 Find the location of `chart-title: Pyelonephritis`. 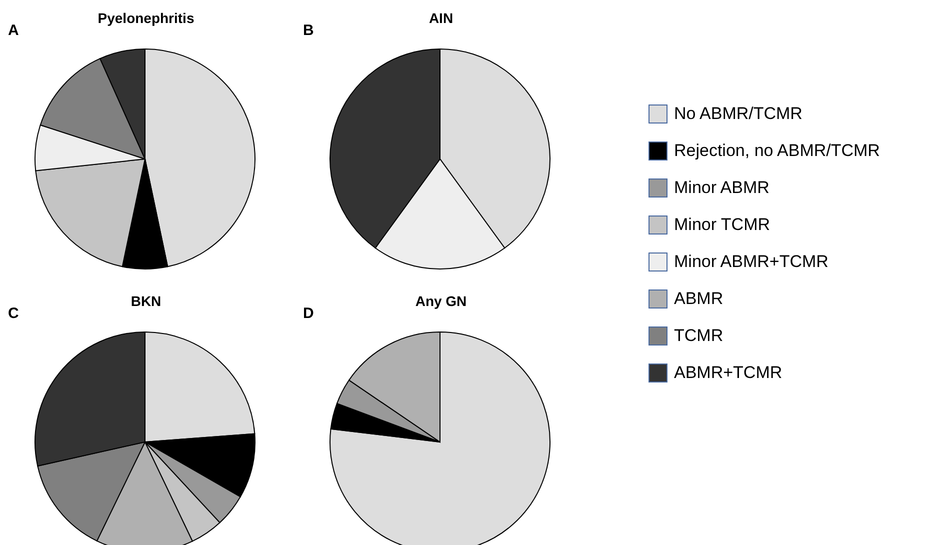

chart-title: Pyelonephritis is located at coordinates (146, 18).